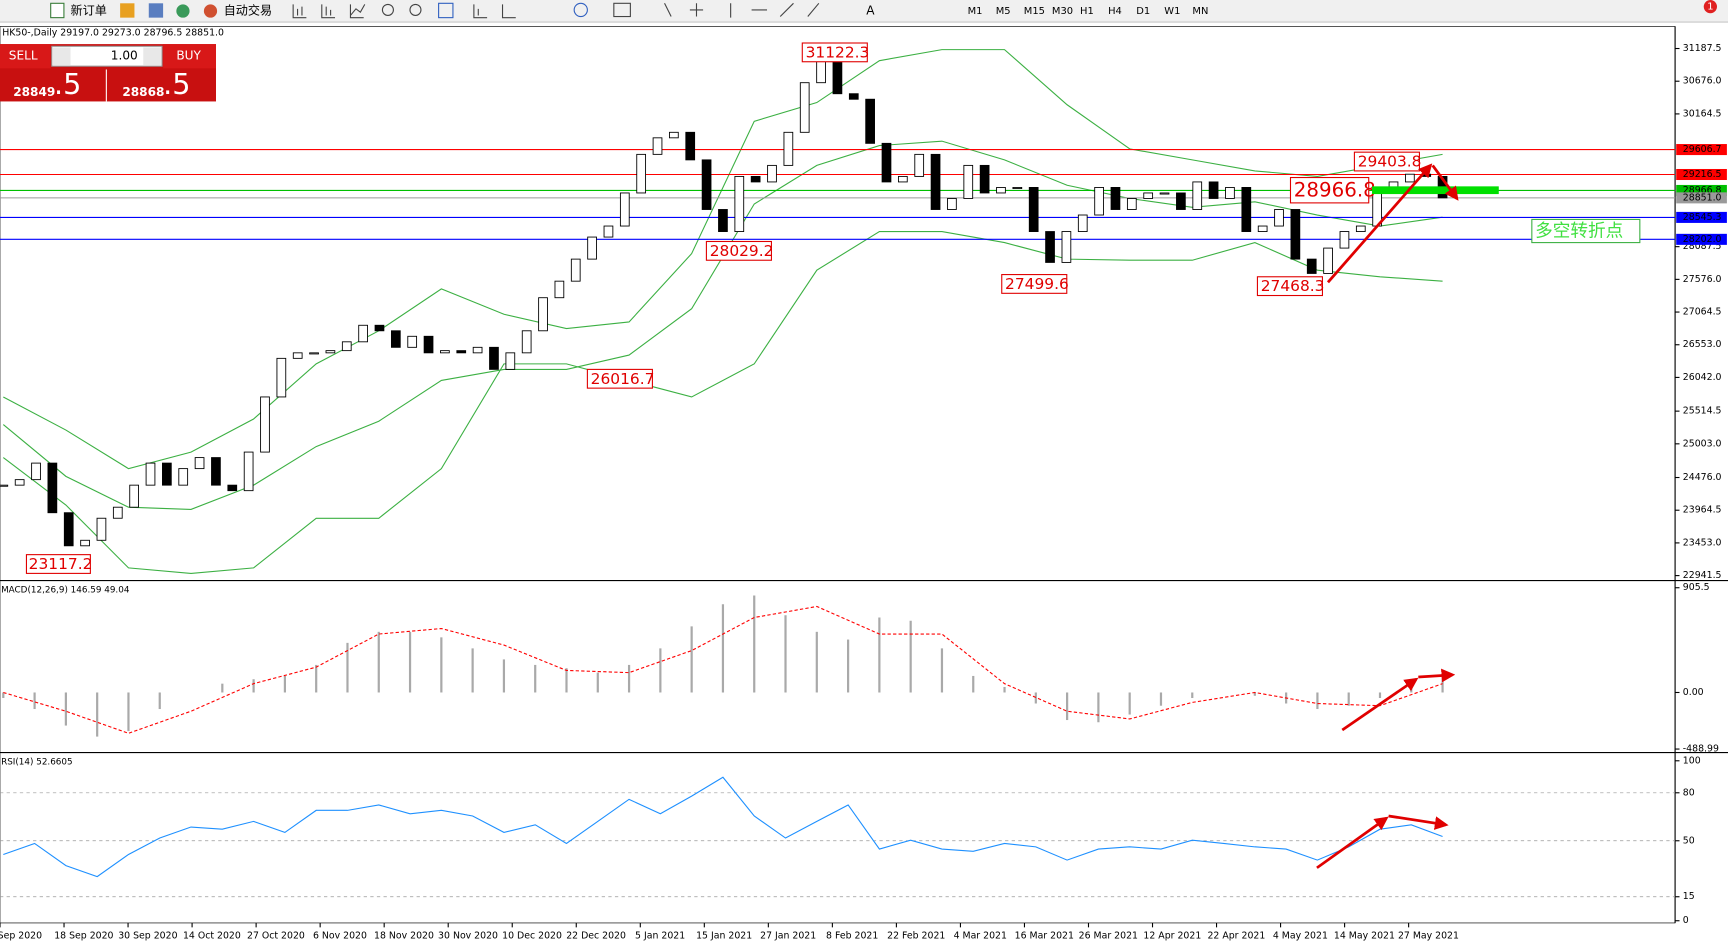  Describe the element at coordinates (723, 827) in the screenshot. I see `rsi-line` at that location.